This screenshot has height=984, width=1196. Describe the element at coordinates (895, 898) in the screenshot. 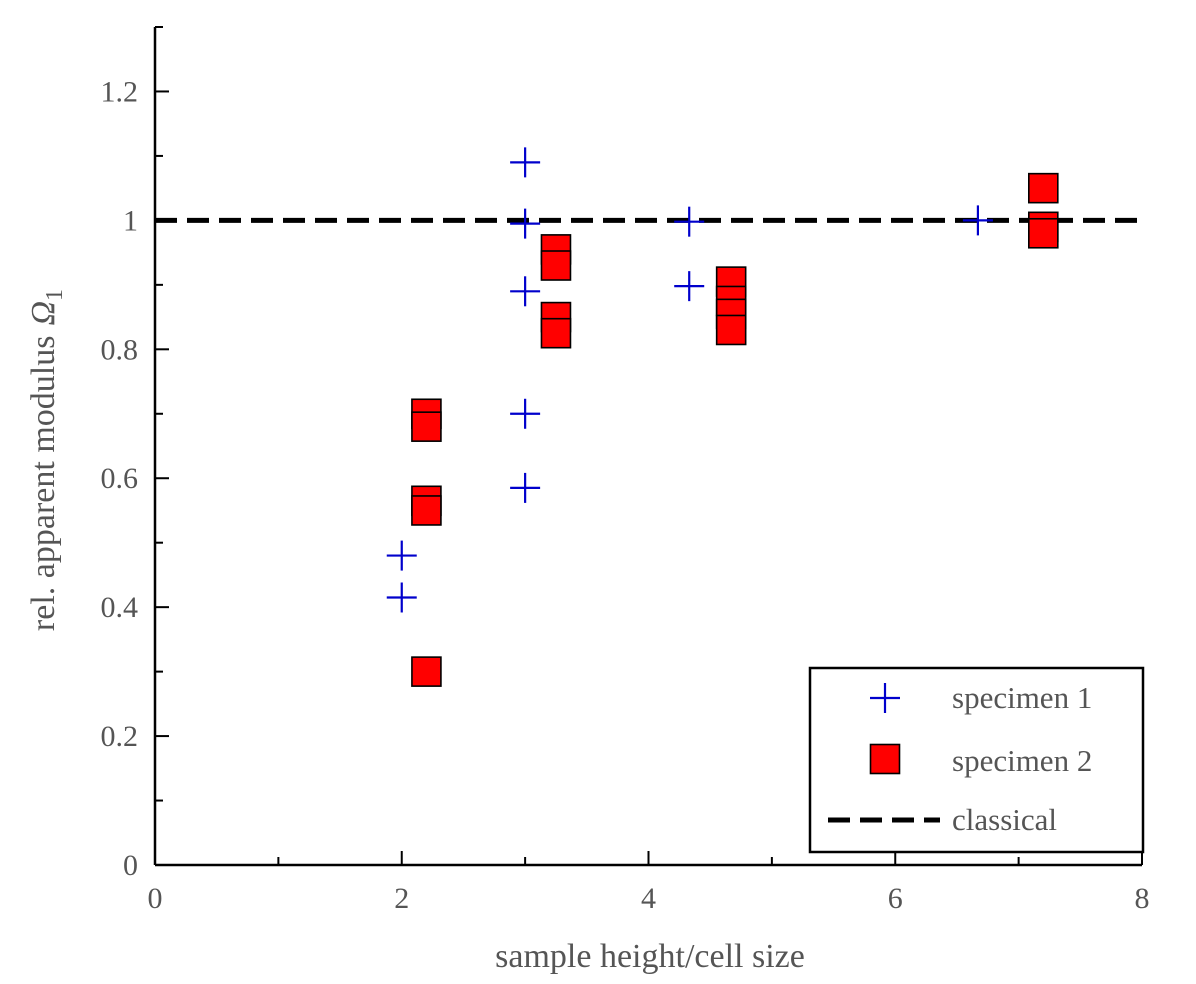

I see `x-tick-label: 6` at that location.